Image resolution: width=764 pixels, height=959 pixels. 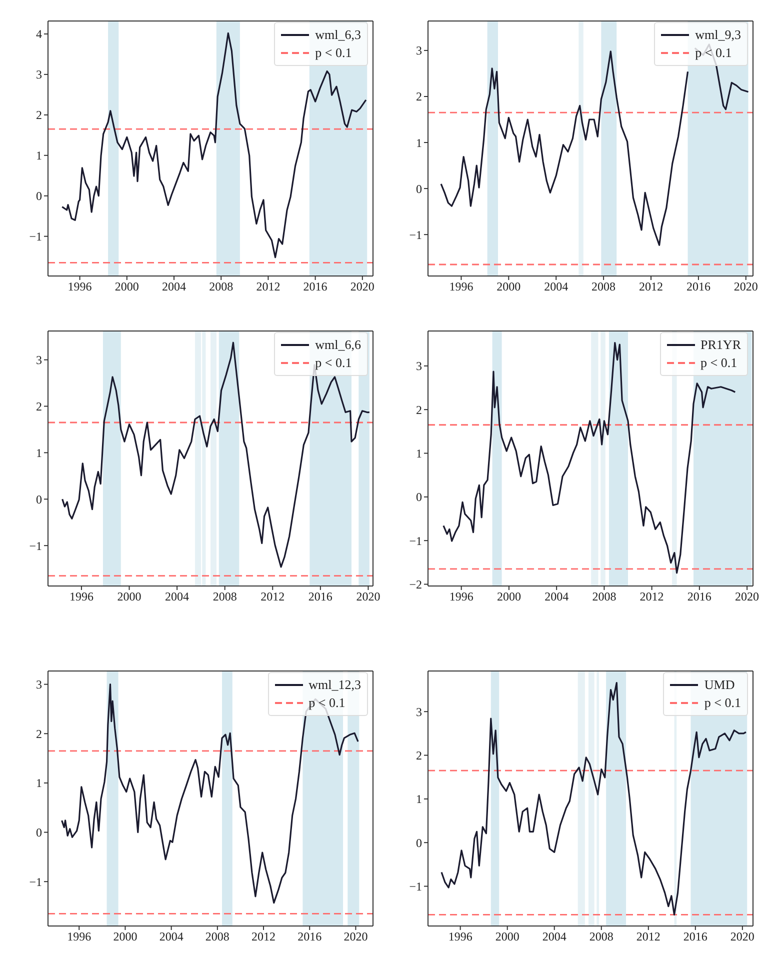 I want to click on legend-label: wml_9,3, so click(x=718, y=35).